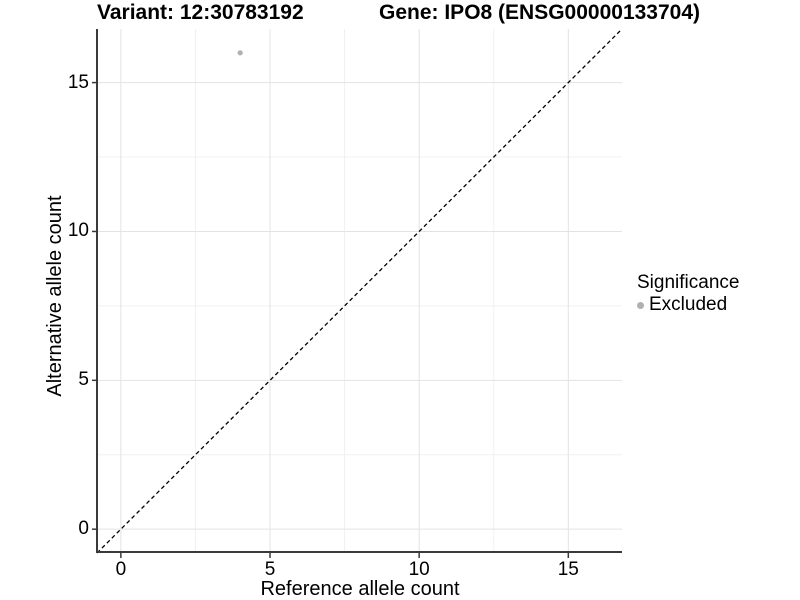 This screenshot has width=800, height=600. What do you see at coordinates (55, 296) in the screenshot?
I see `y-axis-title: Alternative allele count` at bounding box center [55, 296].